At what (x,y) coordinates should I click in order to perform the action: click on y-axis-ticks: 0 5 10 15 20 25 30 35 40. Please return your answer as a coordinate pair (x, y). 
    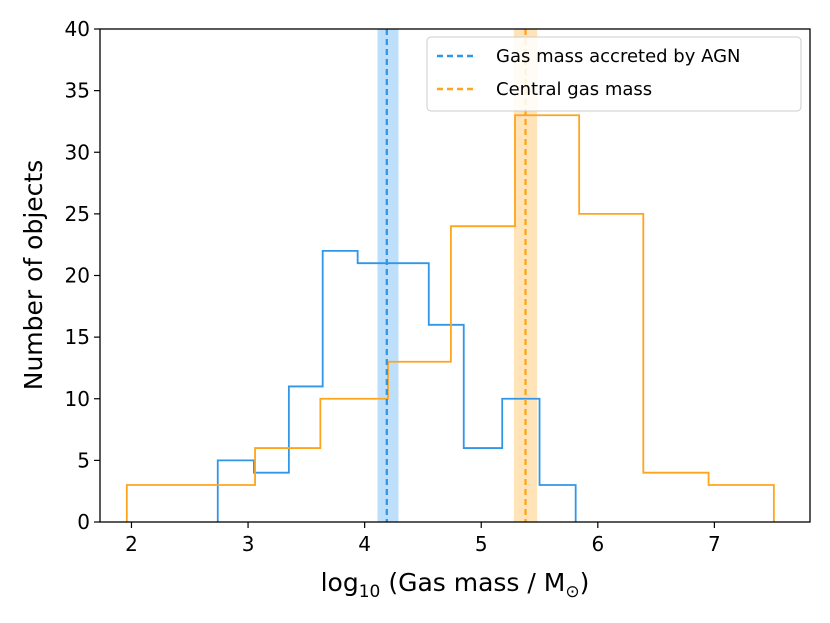
    Looking at the image, I should click on (82, 275).